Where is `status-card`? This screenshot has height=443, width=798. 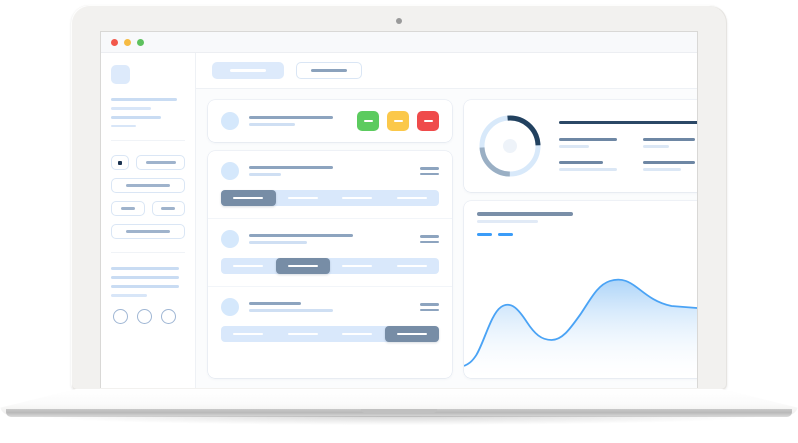
status-card is located at coordinates (330, 121).